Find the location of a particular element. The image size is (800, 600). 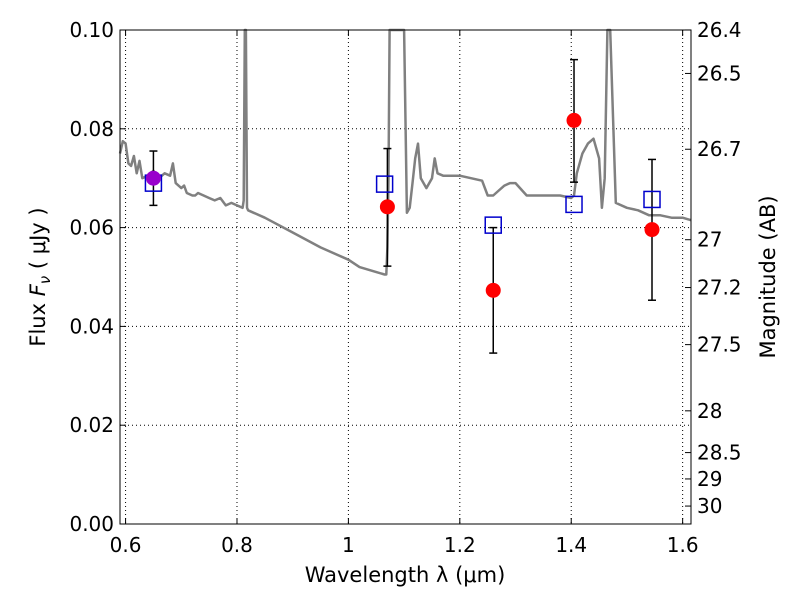

mag-tick-label: 27.2 is located at coordinates (719, 288).